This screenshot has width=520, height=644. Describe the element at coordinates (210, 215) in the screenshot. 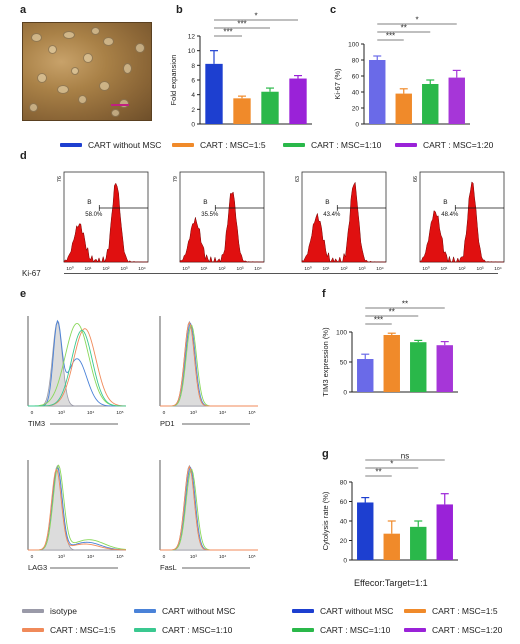

I see `gate-percentage: 35.5%` at that location.